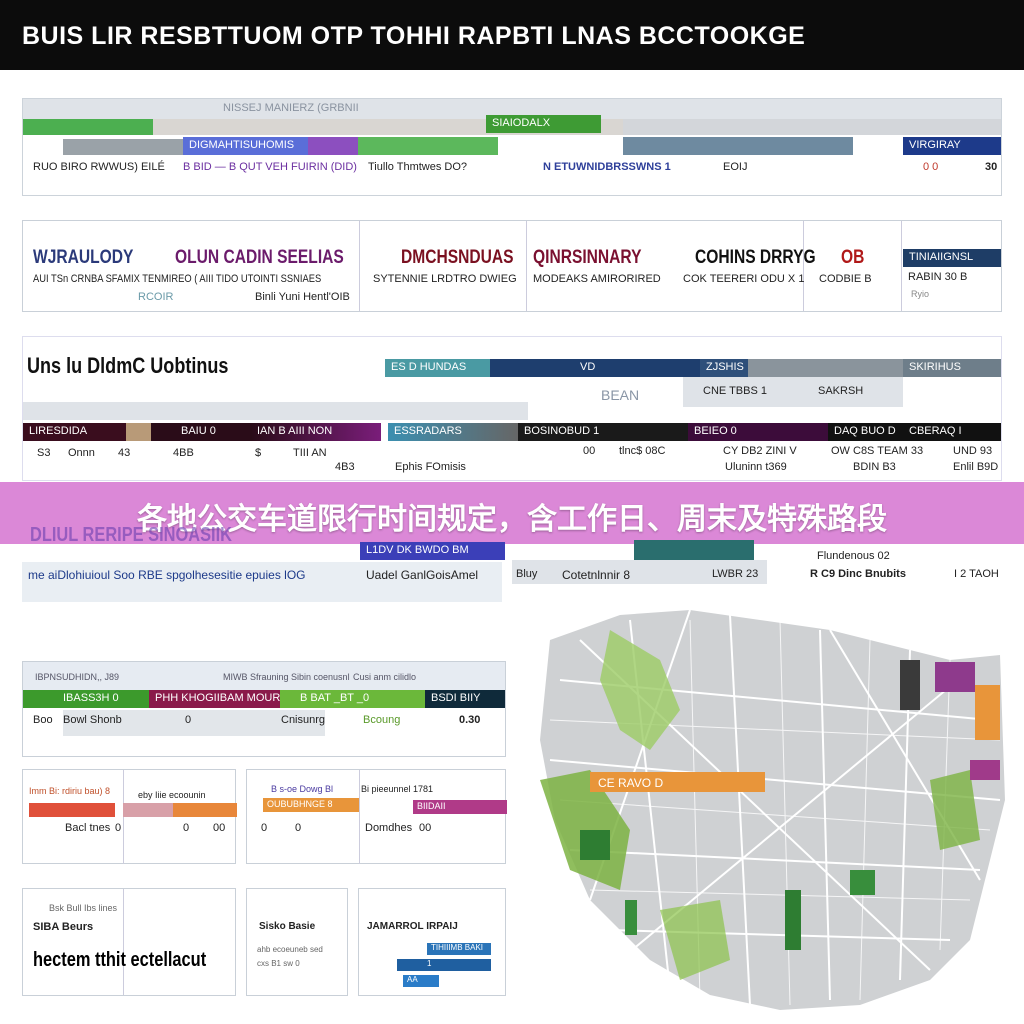 The width and height of the screenshot is (1024, 1024). Describe the element at coordinates (302, 789) in the screenshot. I see `card-head: B s-oe Dowg Bl` at that location.